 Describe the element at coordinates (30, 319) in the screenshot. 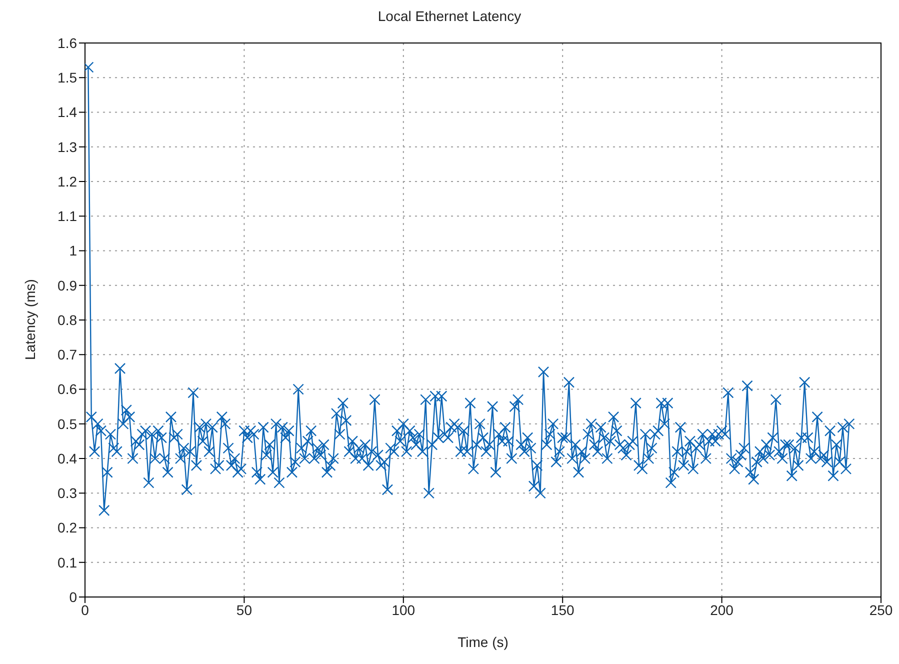

I see `y-axis-title: Latency (ms)` at that location.